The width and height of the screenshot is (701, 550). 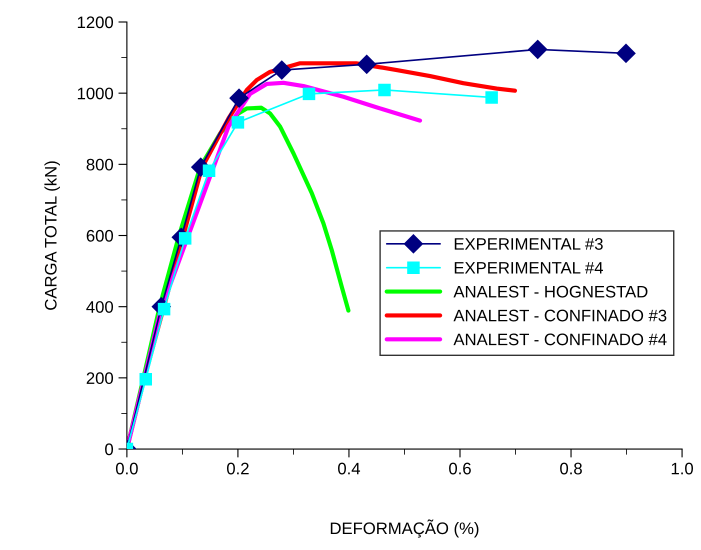 I want to click on y-tick-label: 200, so click(x=100, y=378).